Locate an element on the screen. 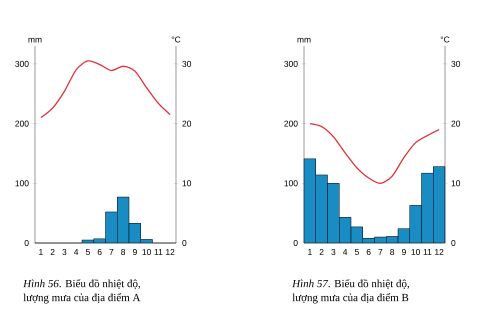 The image size is (499, 320). text: Hình 57. Biểu đồ nhiệt độ, lượng mưa của địa điểm B is located at coordinates (351, 291).